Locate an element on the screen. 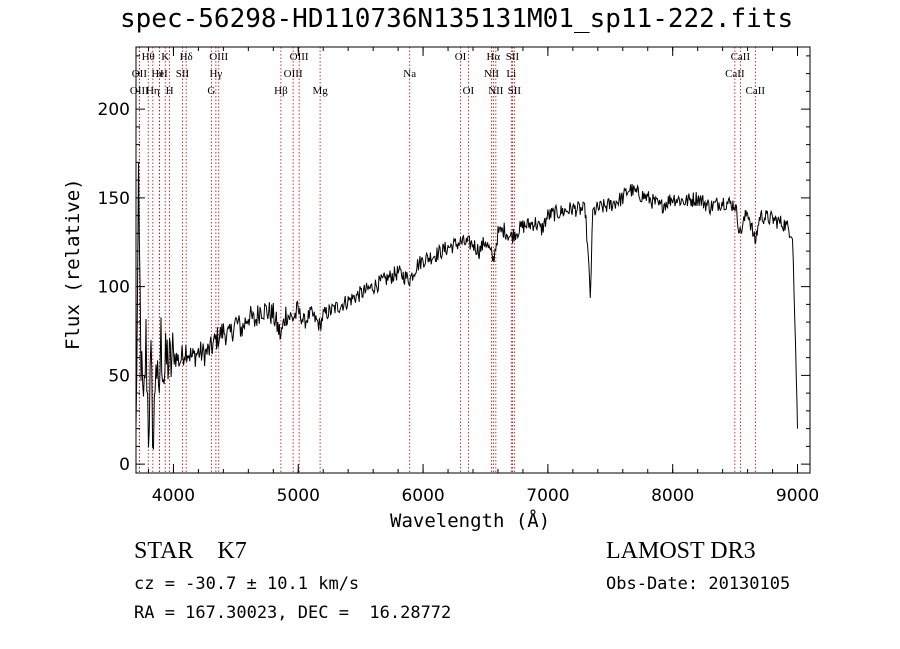 This screenshot has height=649, width=900. ra-dec: RA = 167.30023, DEC = 16.28772 is located at coordinates (293, 613).